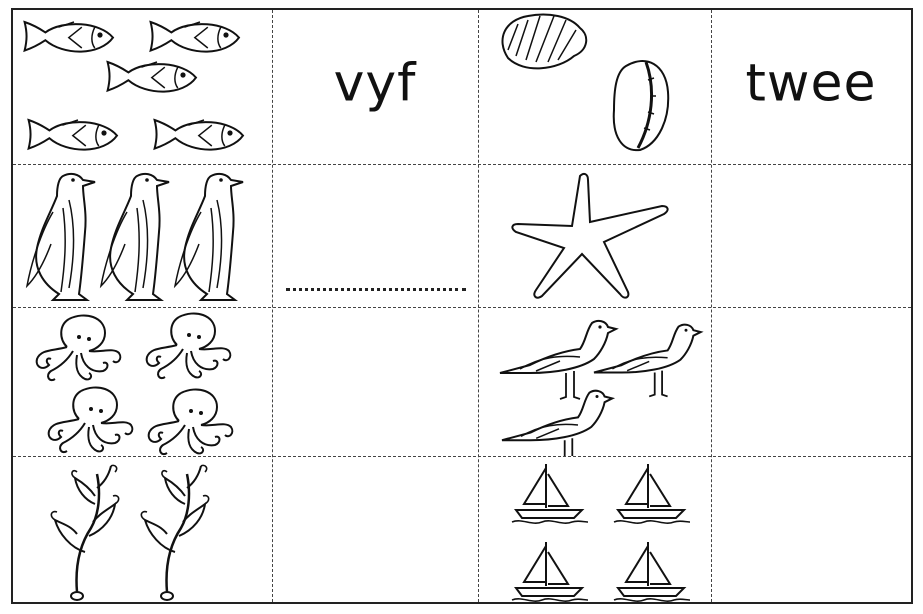 Image resolution: width=923 pixels, height=614 pixels. What do you see at coordinates (134, 85) in the screenshot?
I see `fish-icon` at bounding box center [134, 85].